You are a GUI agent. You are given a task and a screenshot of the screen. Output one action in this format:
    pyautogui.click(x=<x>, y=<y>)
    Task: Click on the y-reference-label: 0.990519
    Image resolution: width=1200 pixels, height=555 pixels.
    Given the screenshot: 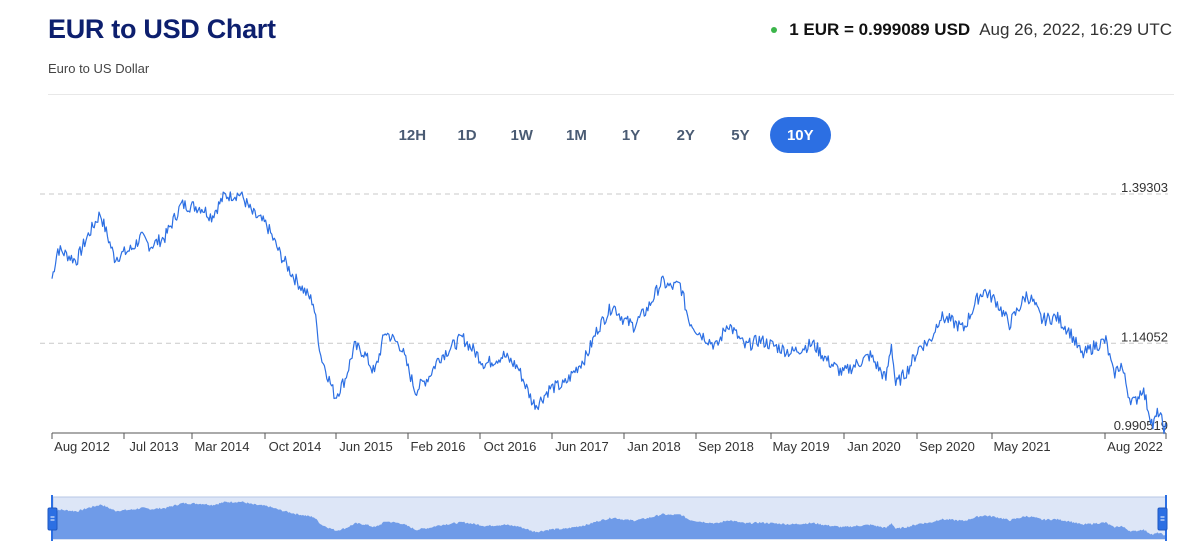 What is the action you would take?
    pyautogui.click(x=1141, y=425)
    